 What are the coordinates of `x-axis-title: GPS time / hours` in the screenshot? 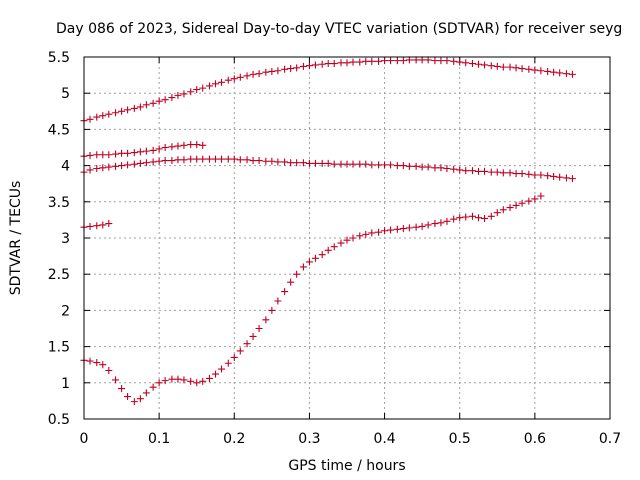 It's located at (346, 466).